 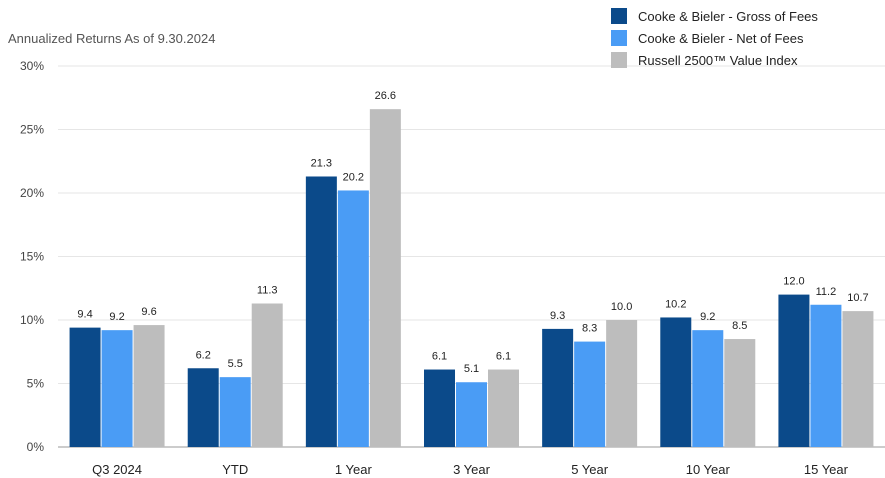 What do you see at coordinates (826, 292) in the screenshot?
I see `data-label: 11.2` at bounding box center [826, 292].